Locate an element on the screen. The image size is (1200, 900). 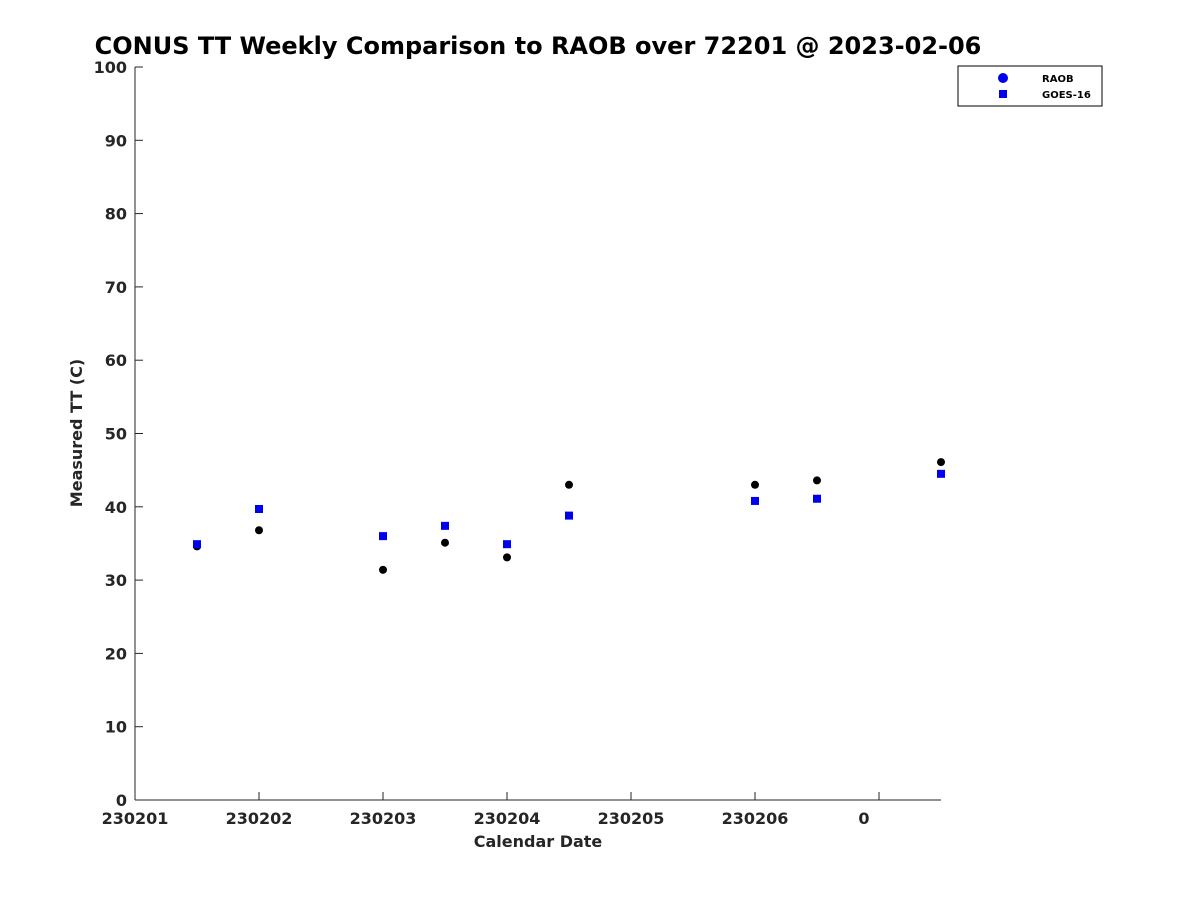
x-tick-label: 230202 is located at coordinates (259, 818).